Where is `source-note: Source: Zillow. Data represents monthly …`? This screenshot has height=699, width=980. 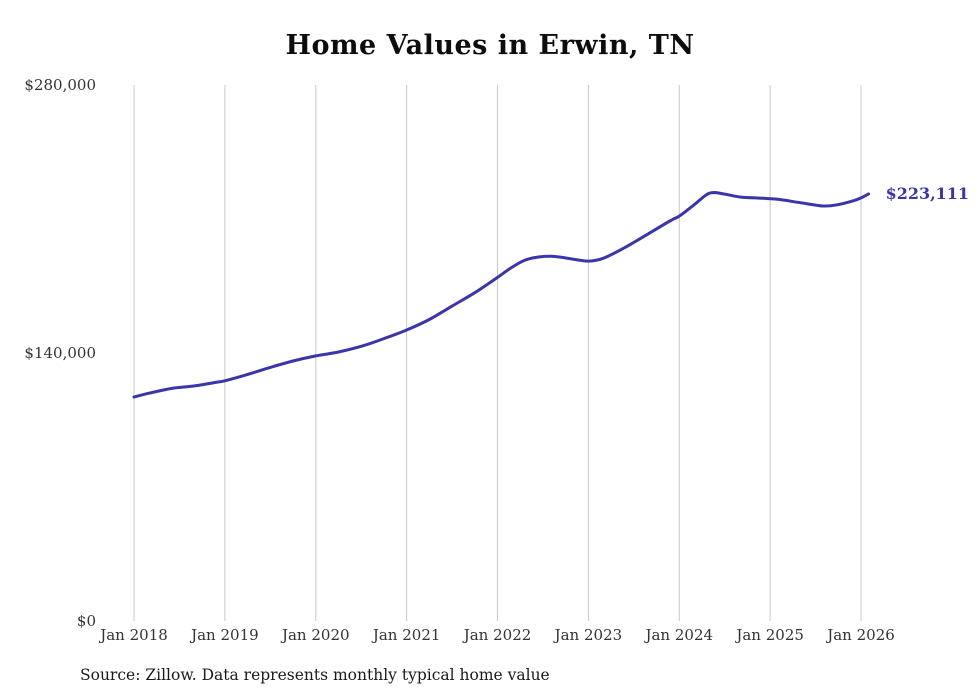 source-note: Source: Zillow. Data represents monthly … is located at coordinates (315, 675).